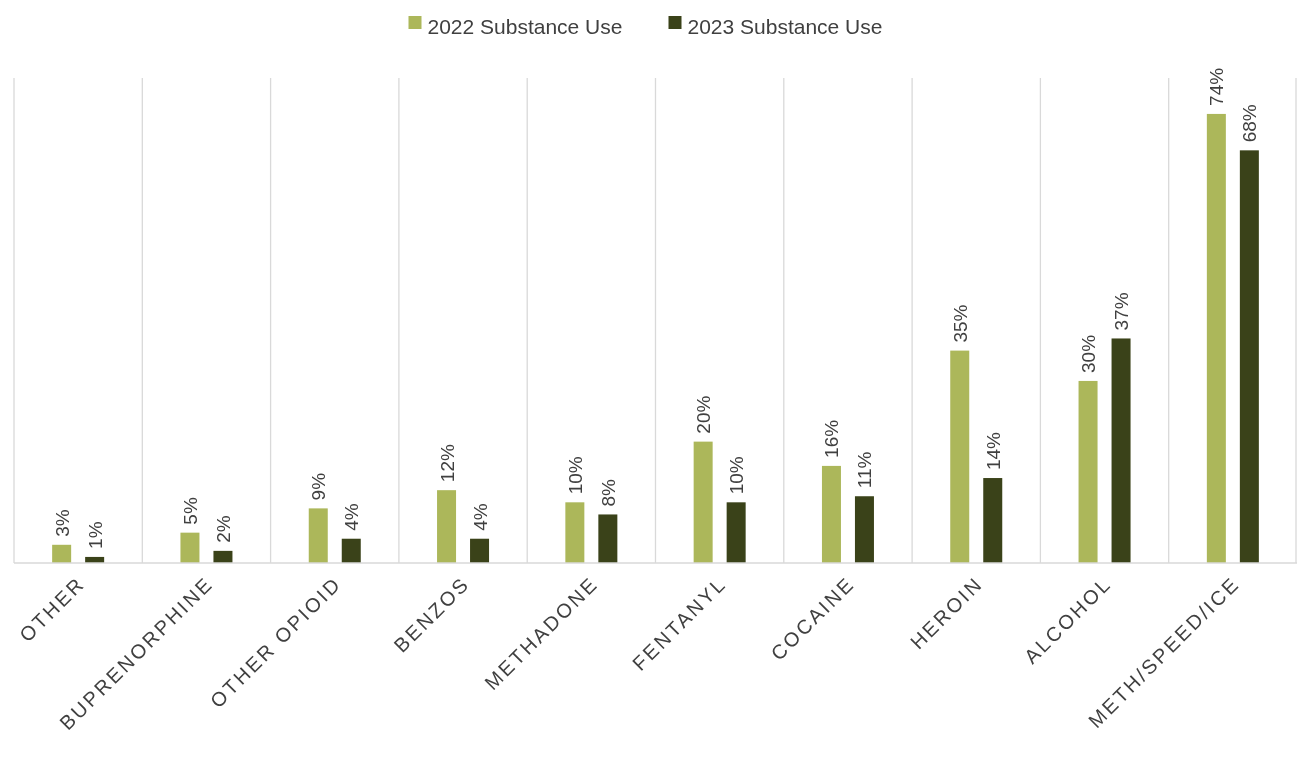 This screenshot has height=760, width=1297. What do you see at coordinates (1250, 123) in the screenshot?
I see `data-label: 68%` at bounding box center [1250, 123].